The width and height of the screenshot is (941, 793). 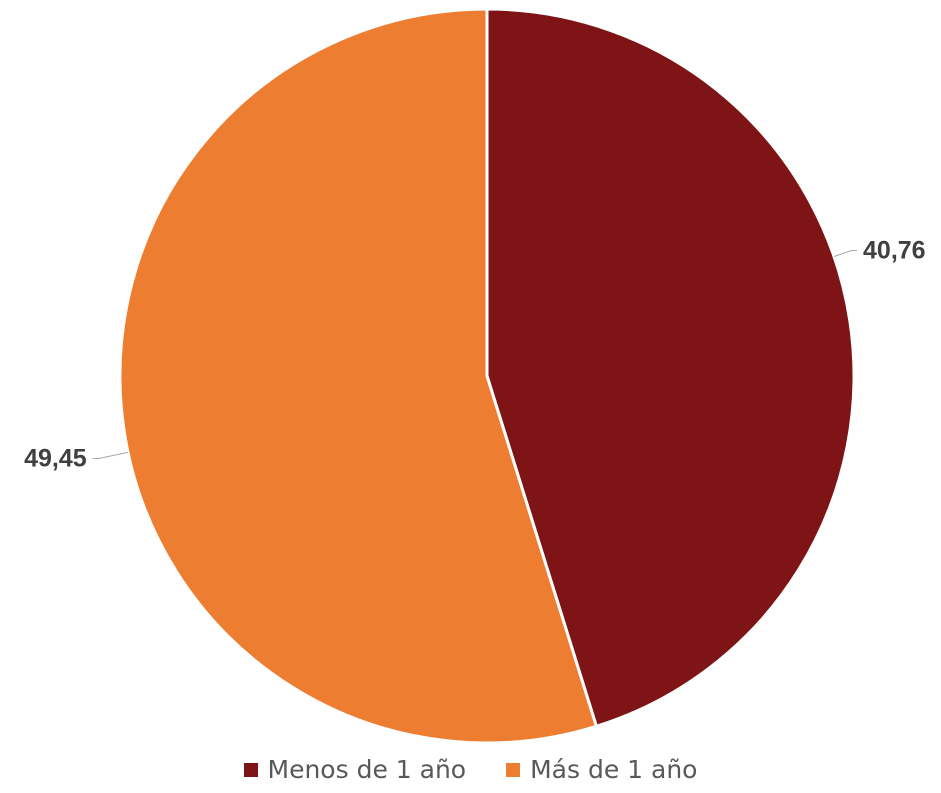 What do you see at coordinates (55, 459) in the screenshot?
I see `data-label: 49,45` at bounding box center [55, 459].